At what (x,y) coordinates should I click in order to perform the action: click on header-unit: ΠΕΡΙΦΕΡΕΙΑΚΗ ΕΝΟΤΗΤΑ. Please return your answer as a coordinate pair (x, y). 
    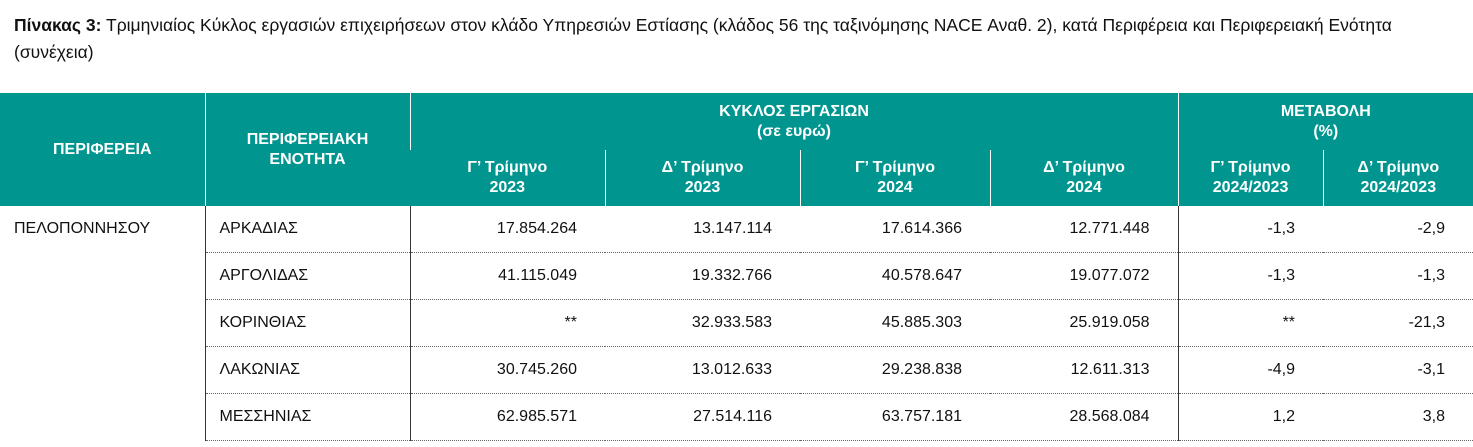
    Looking at the image, I should click on (307, 149).